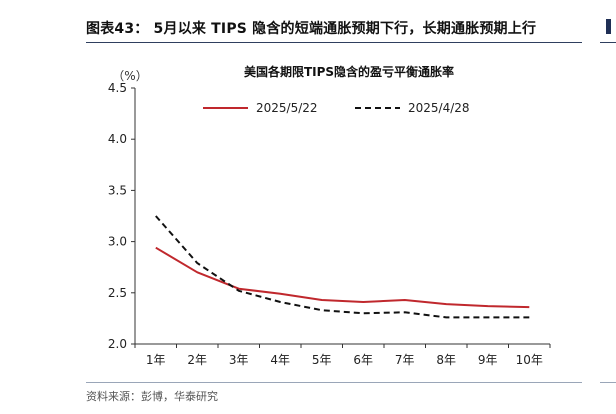 The image size is (616, 414). Describe the element at coordinates (129, 76) in the screenshot. I see `y-axis-unit-label: （%）` at that location.